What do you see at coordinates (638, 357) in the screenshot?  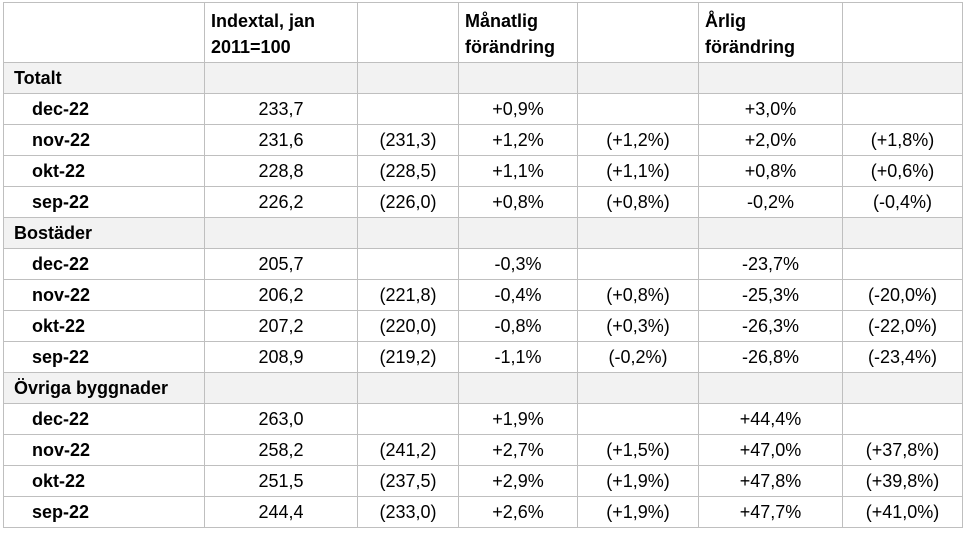 I see `cell-monthly-adj: (-0,2%)` at bounding box center [638, 357].